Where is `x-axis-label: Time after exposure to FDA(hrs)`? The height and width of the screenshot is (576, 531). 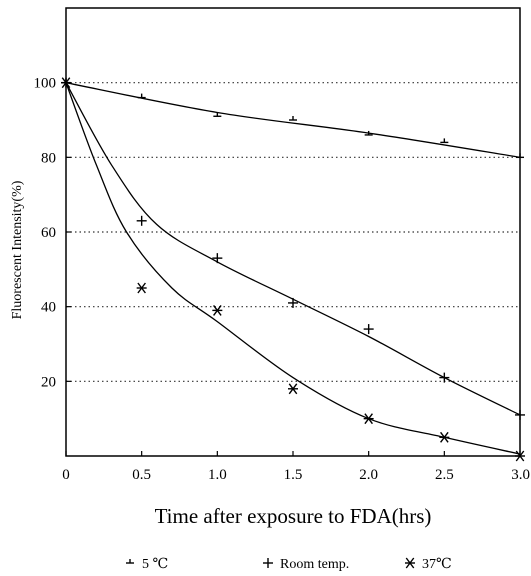 x-axis-label: Time after exposure to FDA(hrs) is located at coordinates (293, 516).